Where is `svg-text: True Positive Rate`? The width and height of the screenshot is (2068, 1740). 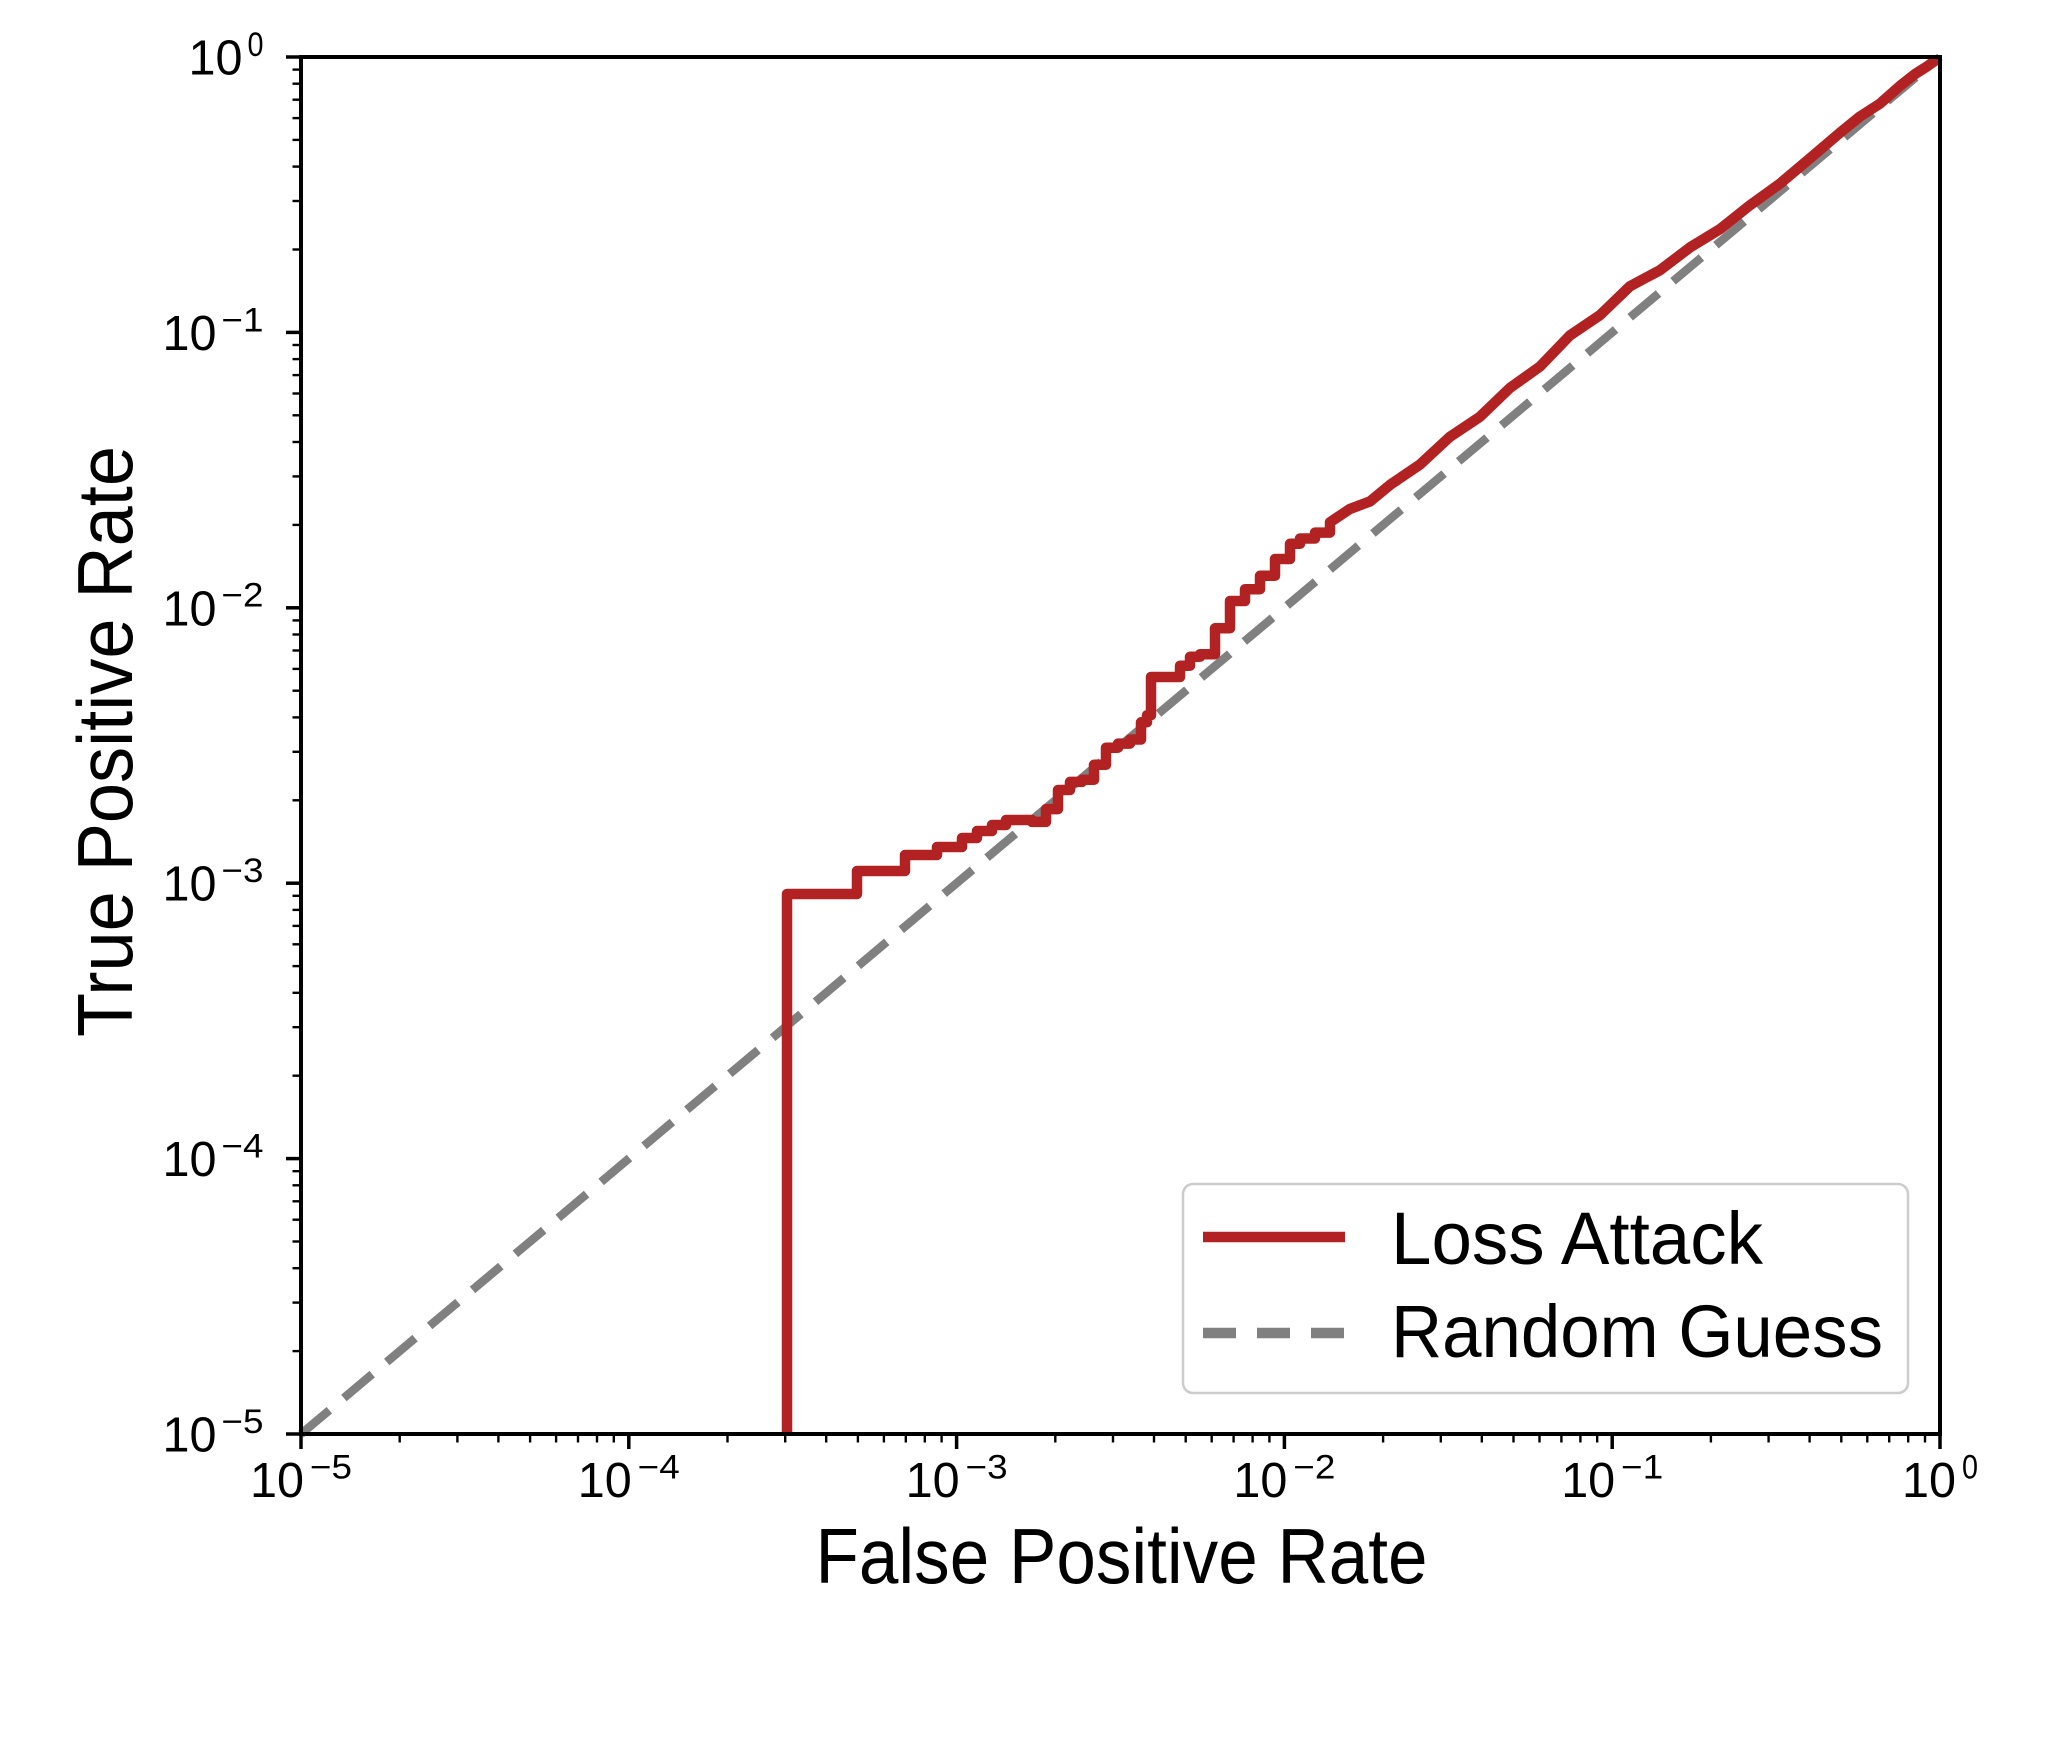
svg-text: True Positive Rate is located at coordinates (105, 741).